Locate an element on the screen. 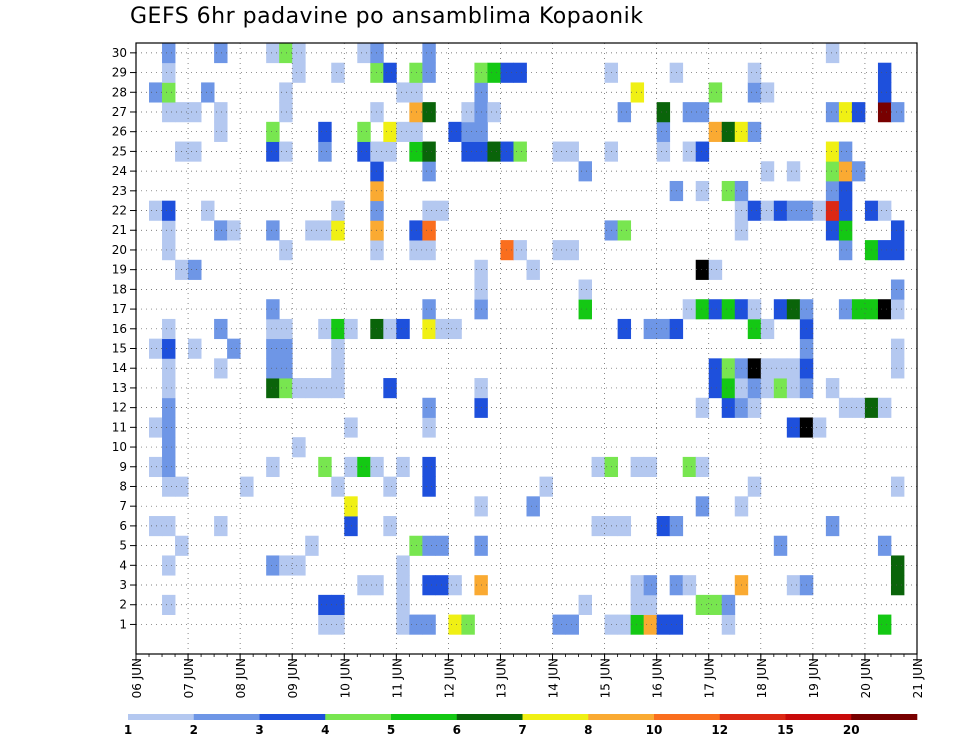 This screenshot has height=742, width=960. y-tick-label: 22 is located at coordinates (119, 211).